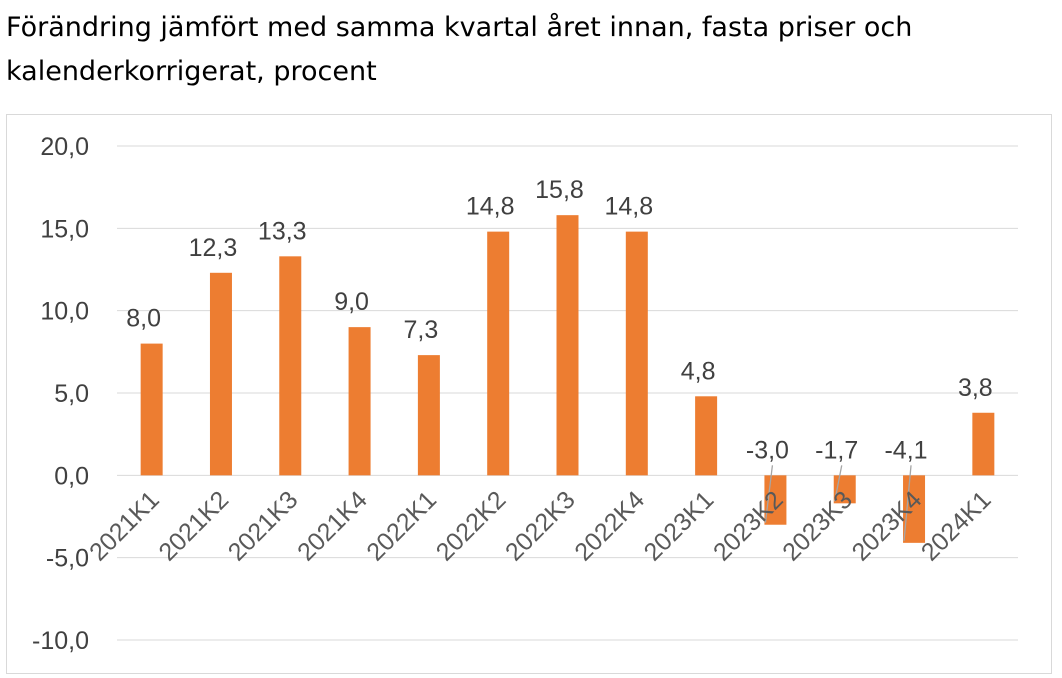 The image size is (1062, 678). I want to click on bar-2023K3, so click(844, 489).